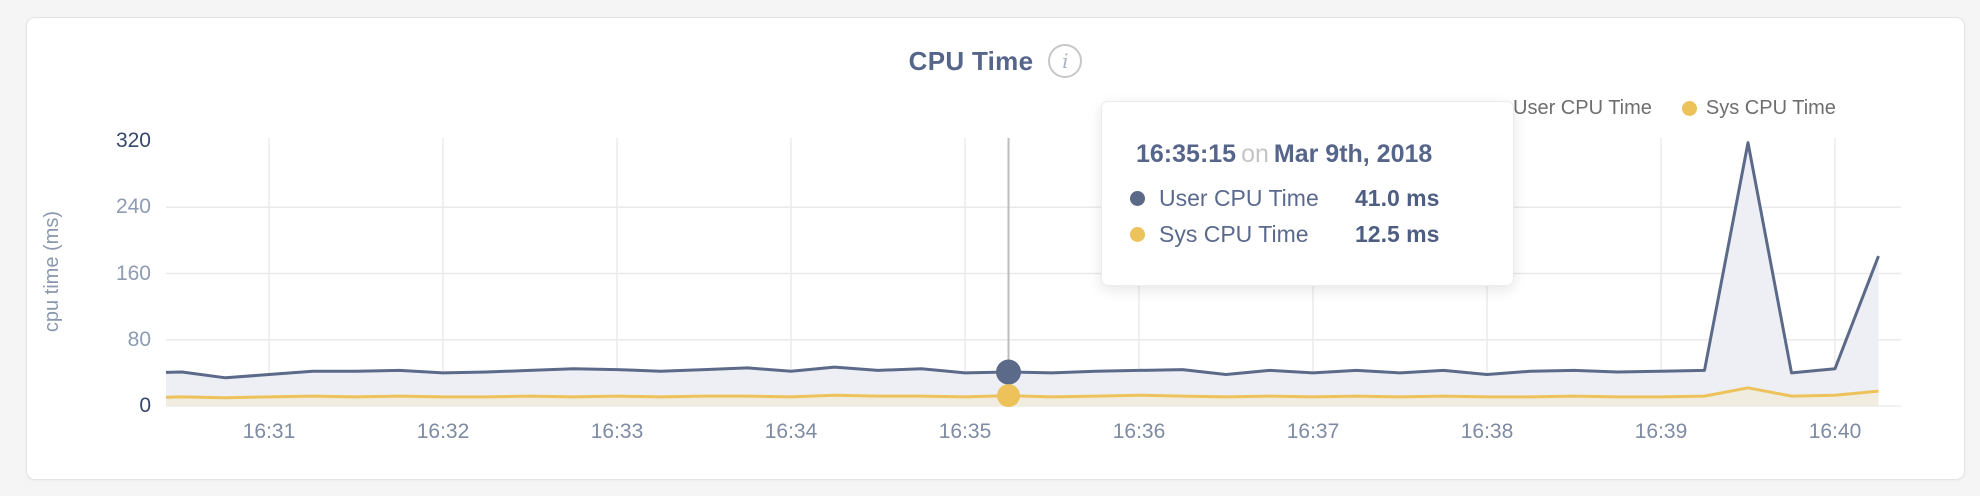 This screenshot has width=1980, height=496. I want to click on chart-title: CPU Time, so click(971, 60).